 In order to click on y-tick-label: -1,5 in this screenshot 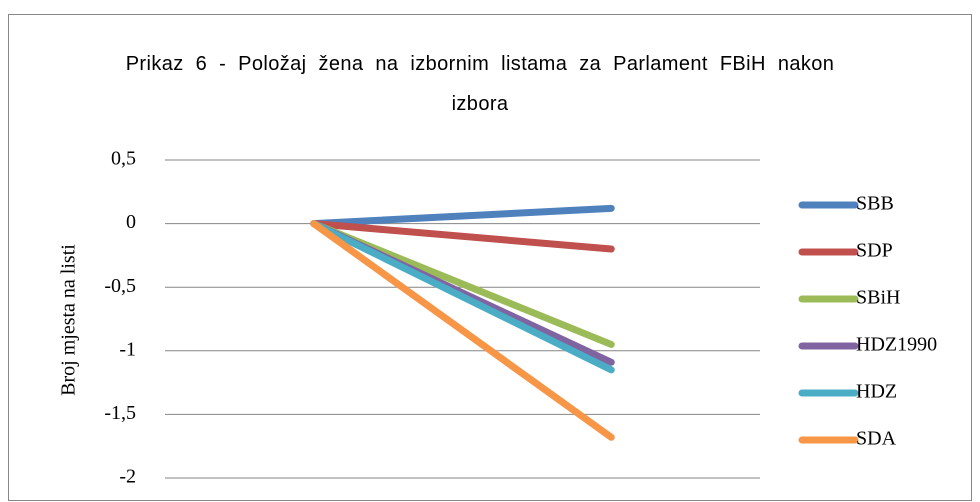, I will do `click(120, 413)`.